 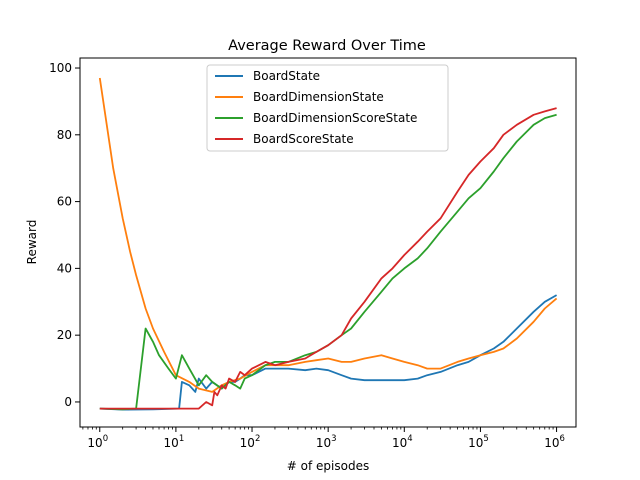 What do you see at coordinates (32, 242) in the screenshot?
I see `y-axis-title: Reward` at bounding box center [32, 242].